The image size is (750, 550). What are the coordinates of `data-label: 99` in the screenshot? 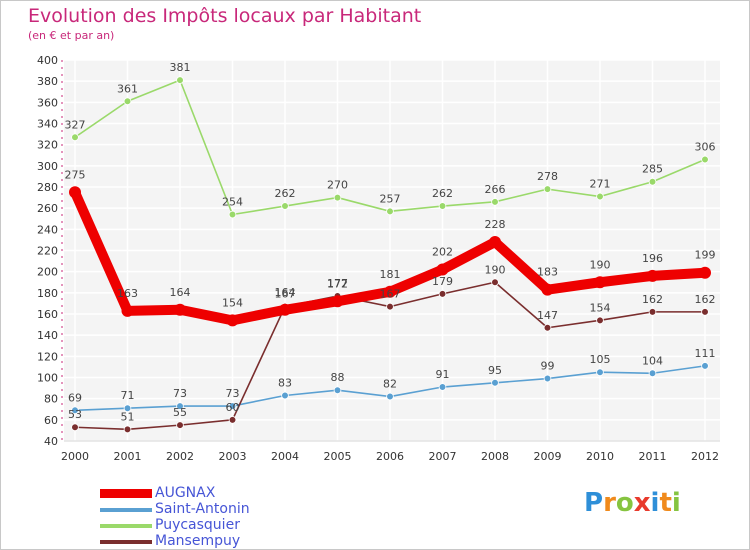 It's located at (548, 366).